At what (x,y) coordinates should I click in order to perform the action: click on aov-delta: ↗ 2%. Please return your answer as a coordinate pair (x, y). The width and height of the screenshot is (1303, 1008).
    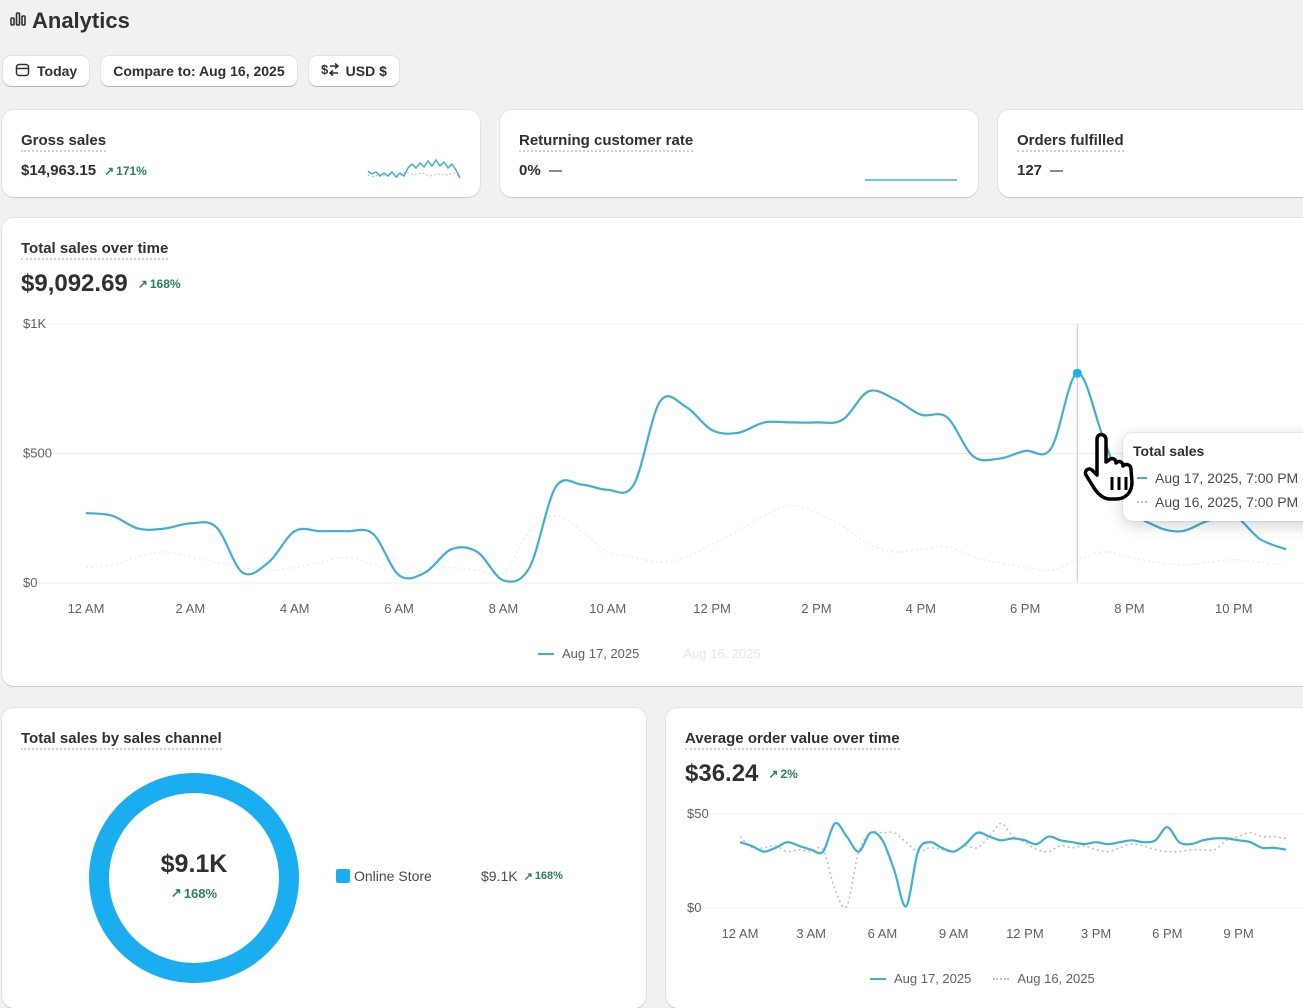
    Looking at the image, I should click on (782, 774).